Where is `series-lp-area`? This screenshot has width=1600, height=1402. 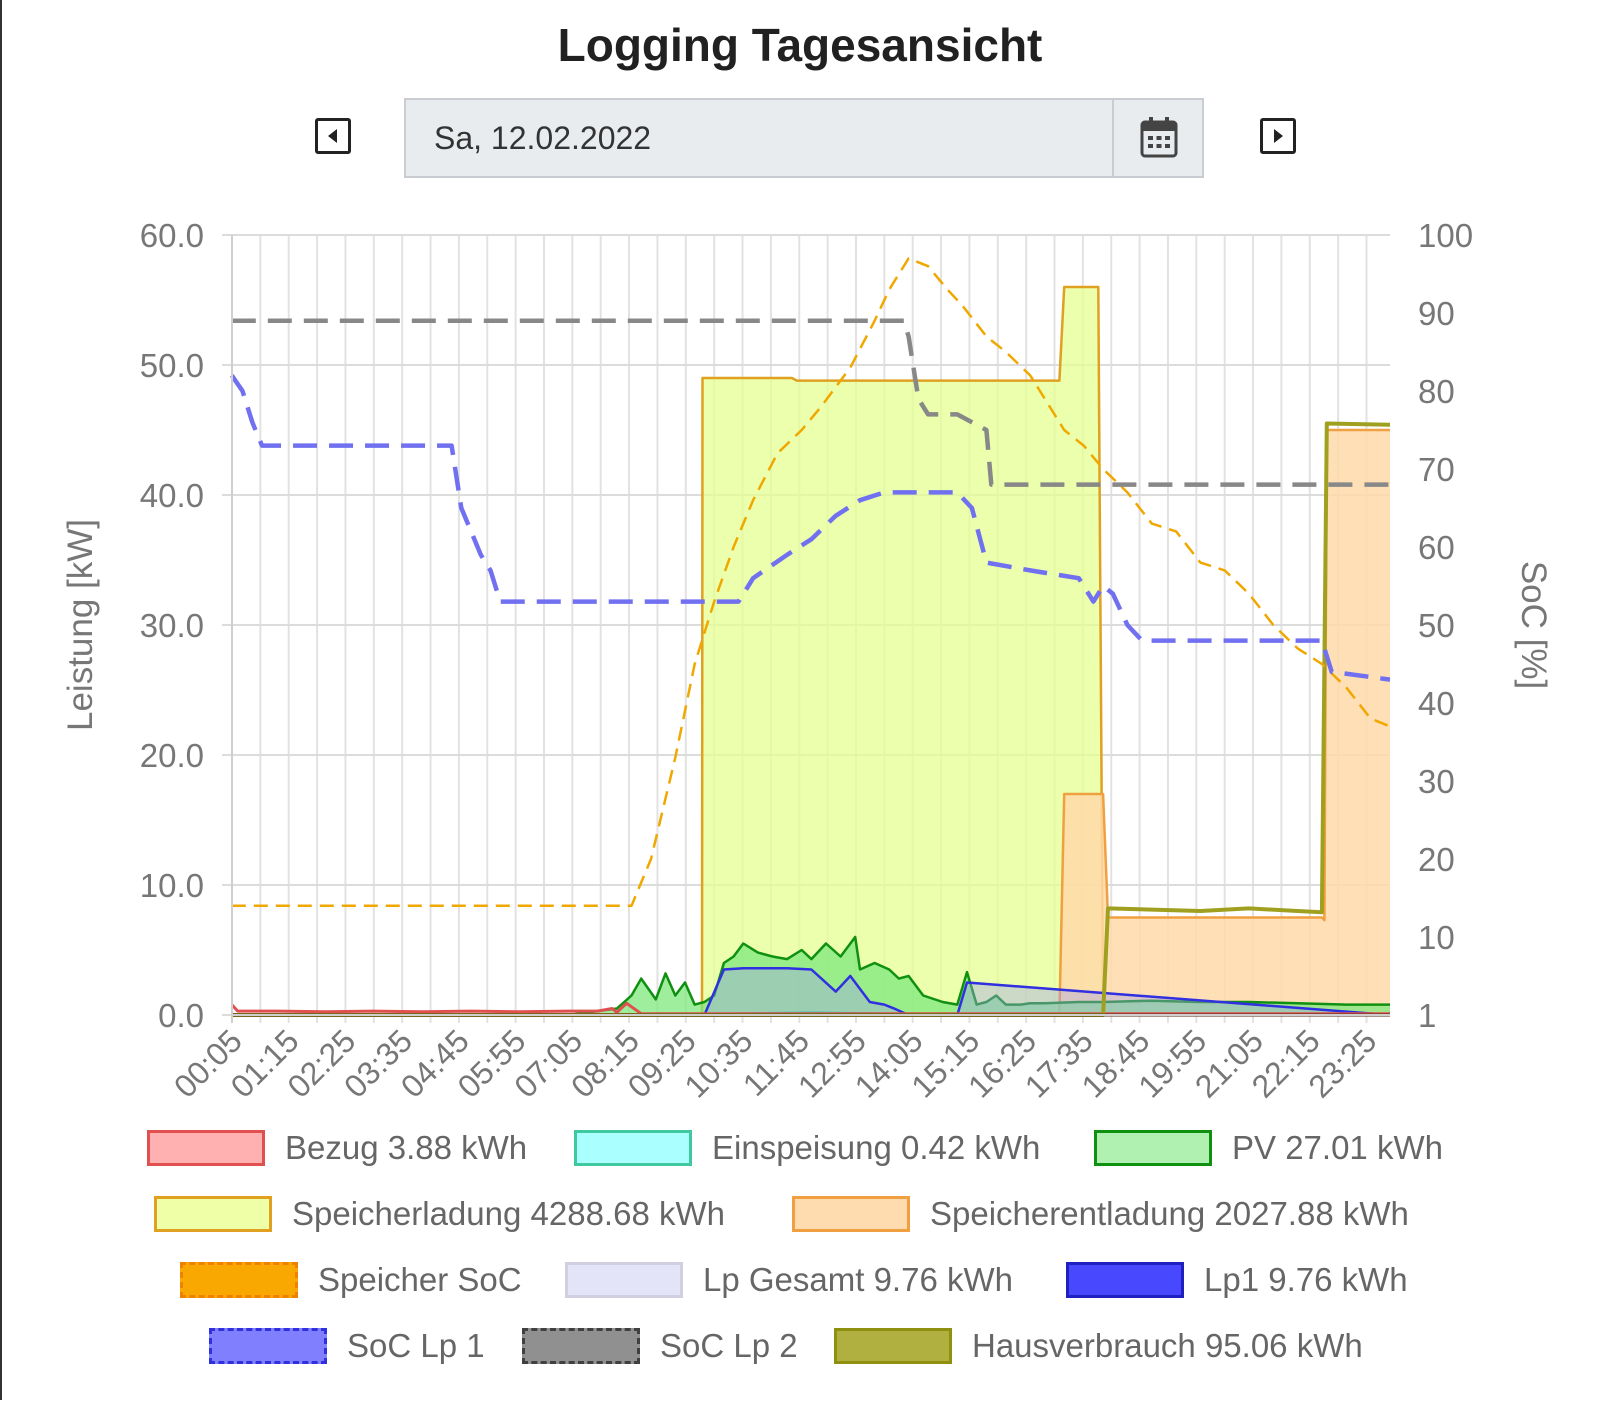 series-lp-area is located at coordinates (810, 991).